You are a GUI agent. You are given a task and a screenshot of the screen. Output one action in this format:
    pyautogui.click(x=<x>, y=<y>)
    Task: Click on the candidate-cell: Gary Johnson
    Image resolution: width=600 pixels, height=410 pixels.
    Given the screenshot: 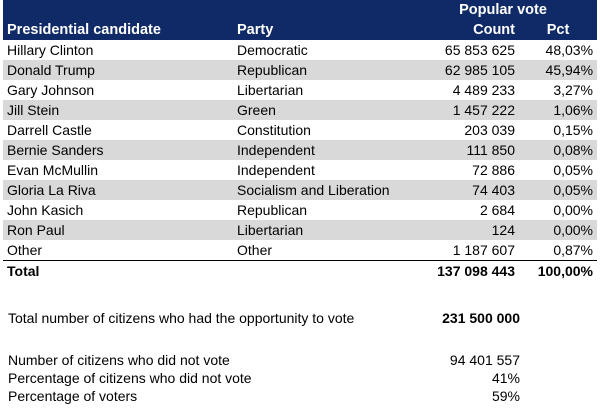 What is the action you would take?
    pyautogui.click(x=51, y=90)
    